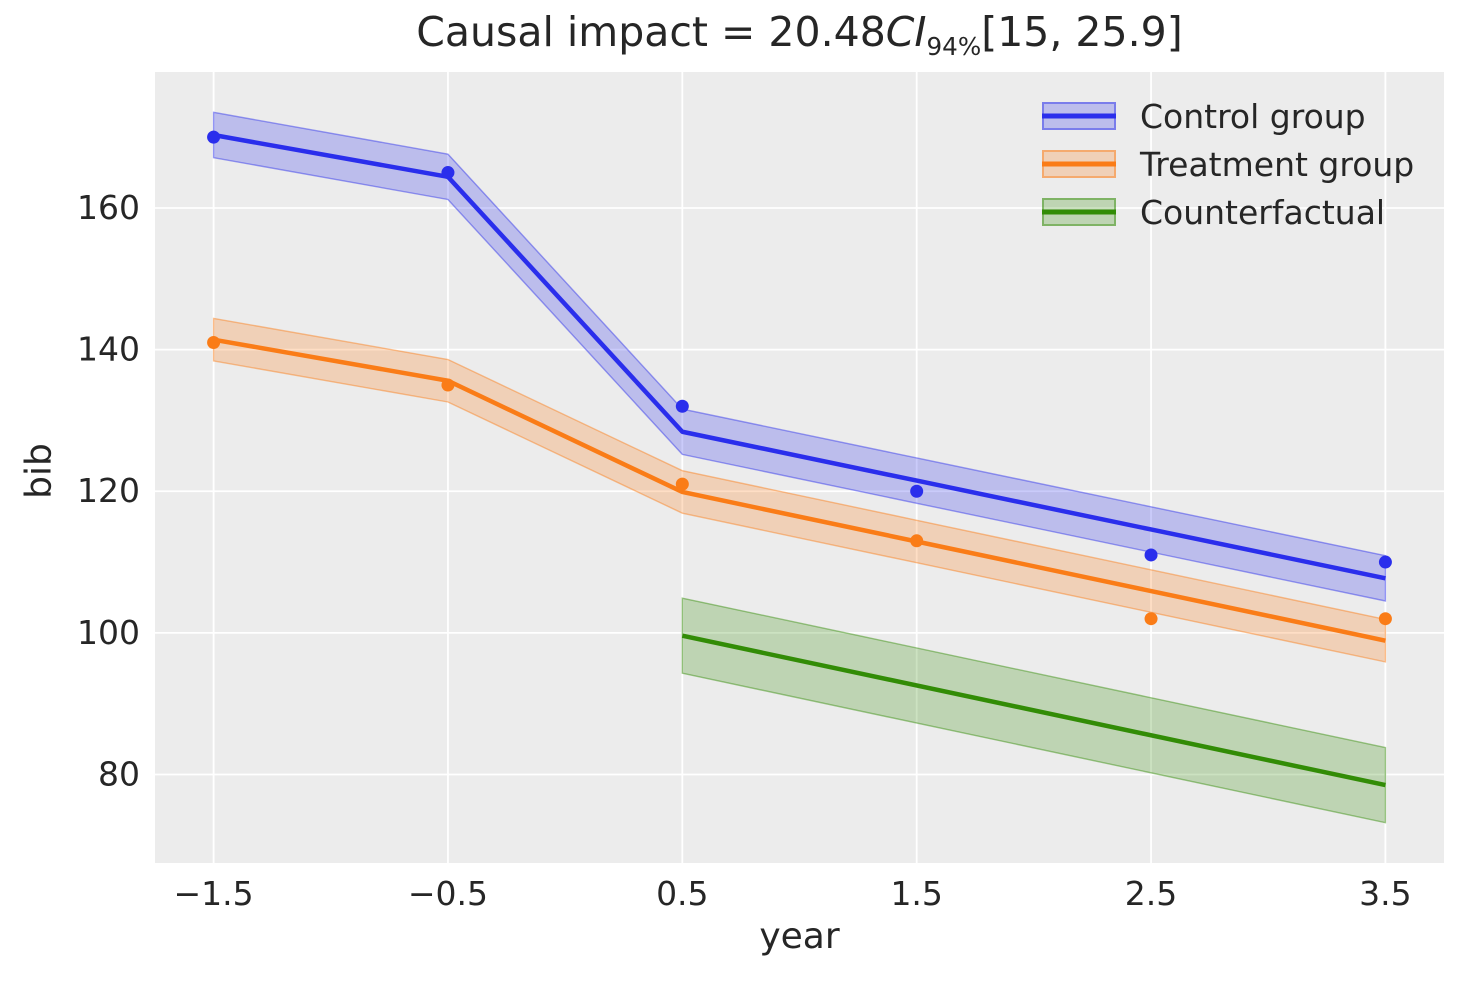 The height and width of the screenshot is (983, 1463). Describe the element at coordinates (1263, 212) in the screenshot. I see `legend-label: Counterfactual` at that location.